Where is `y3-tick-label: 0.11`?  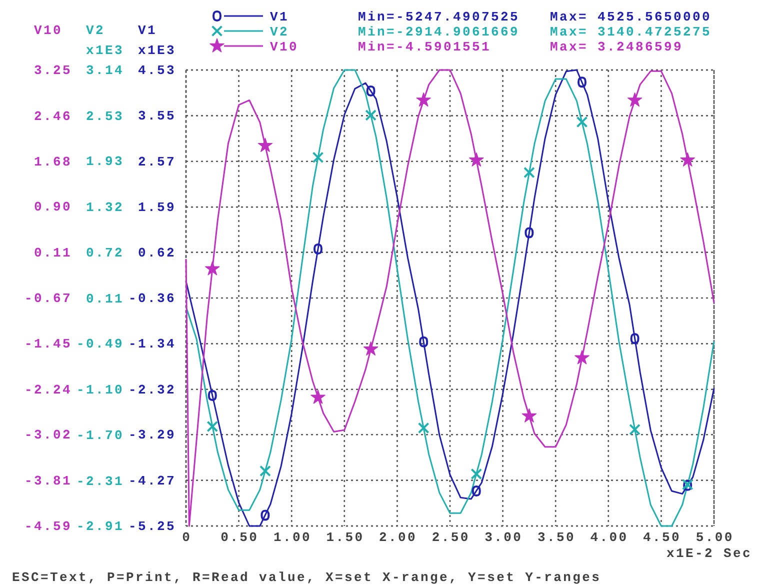
y3-tick-label: 0.11 is located at coordinates (53, 252).